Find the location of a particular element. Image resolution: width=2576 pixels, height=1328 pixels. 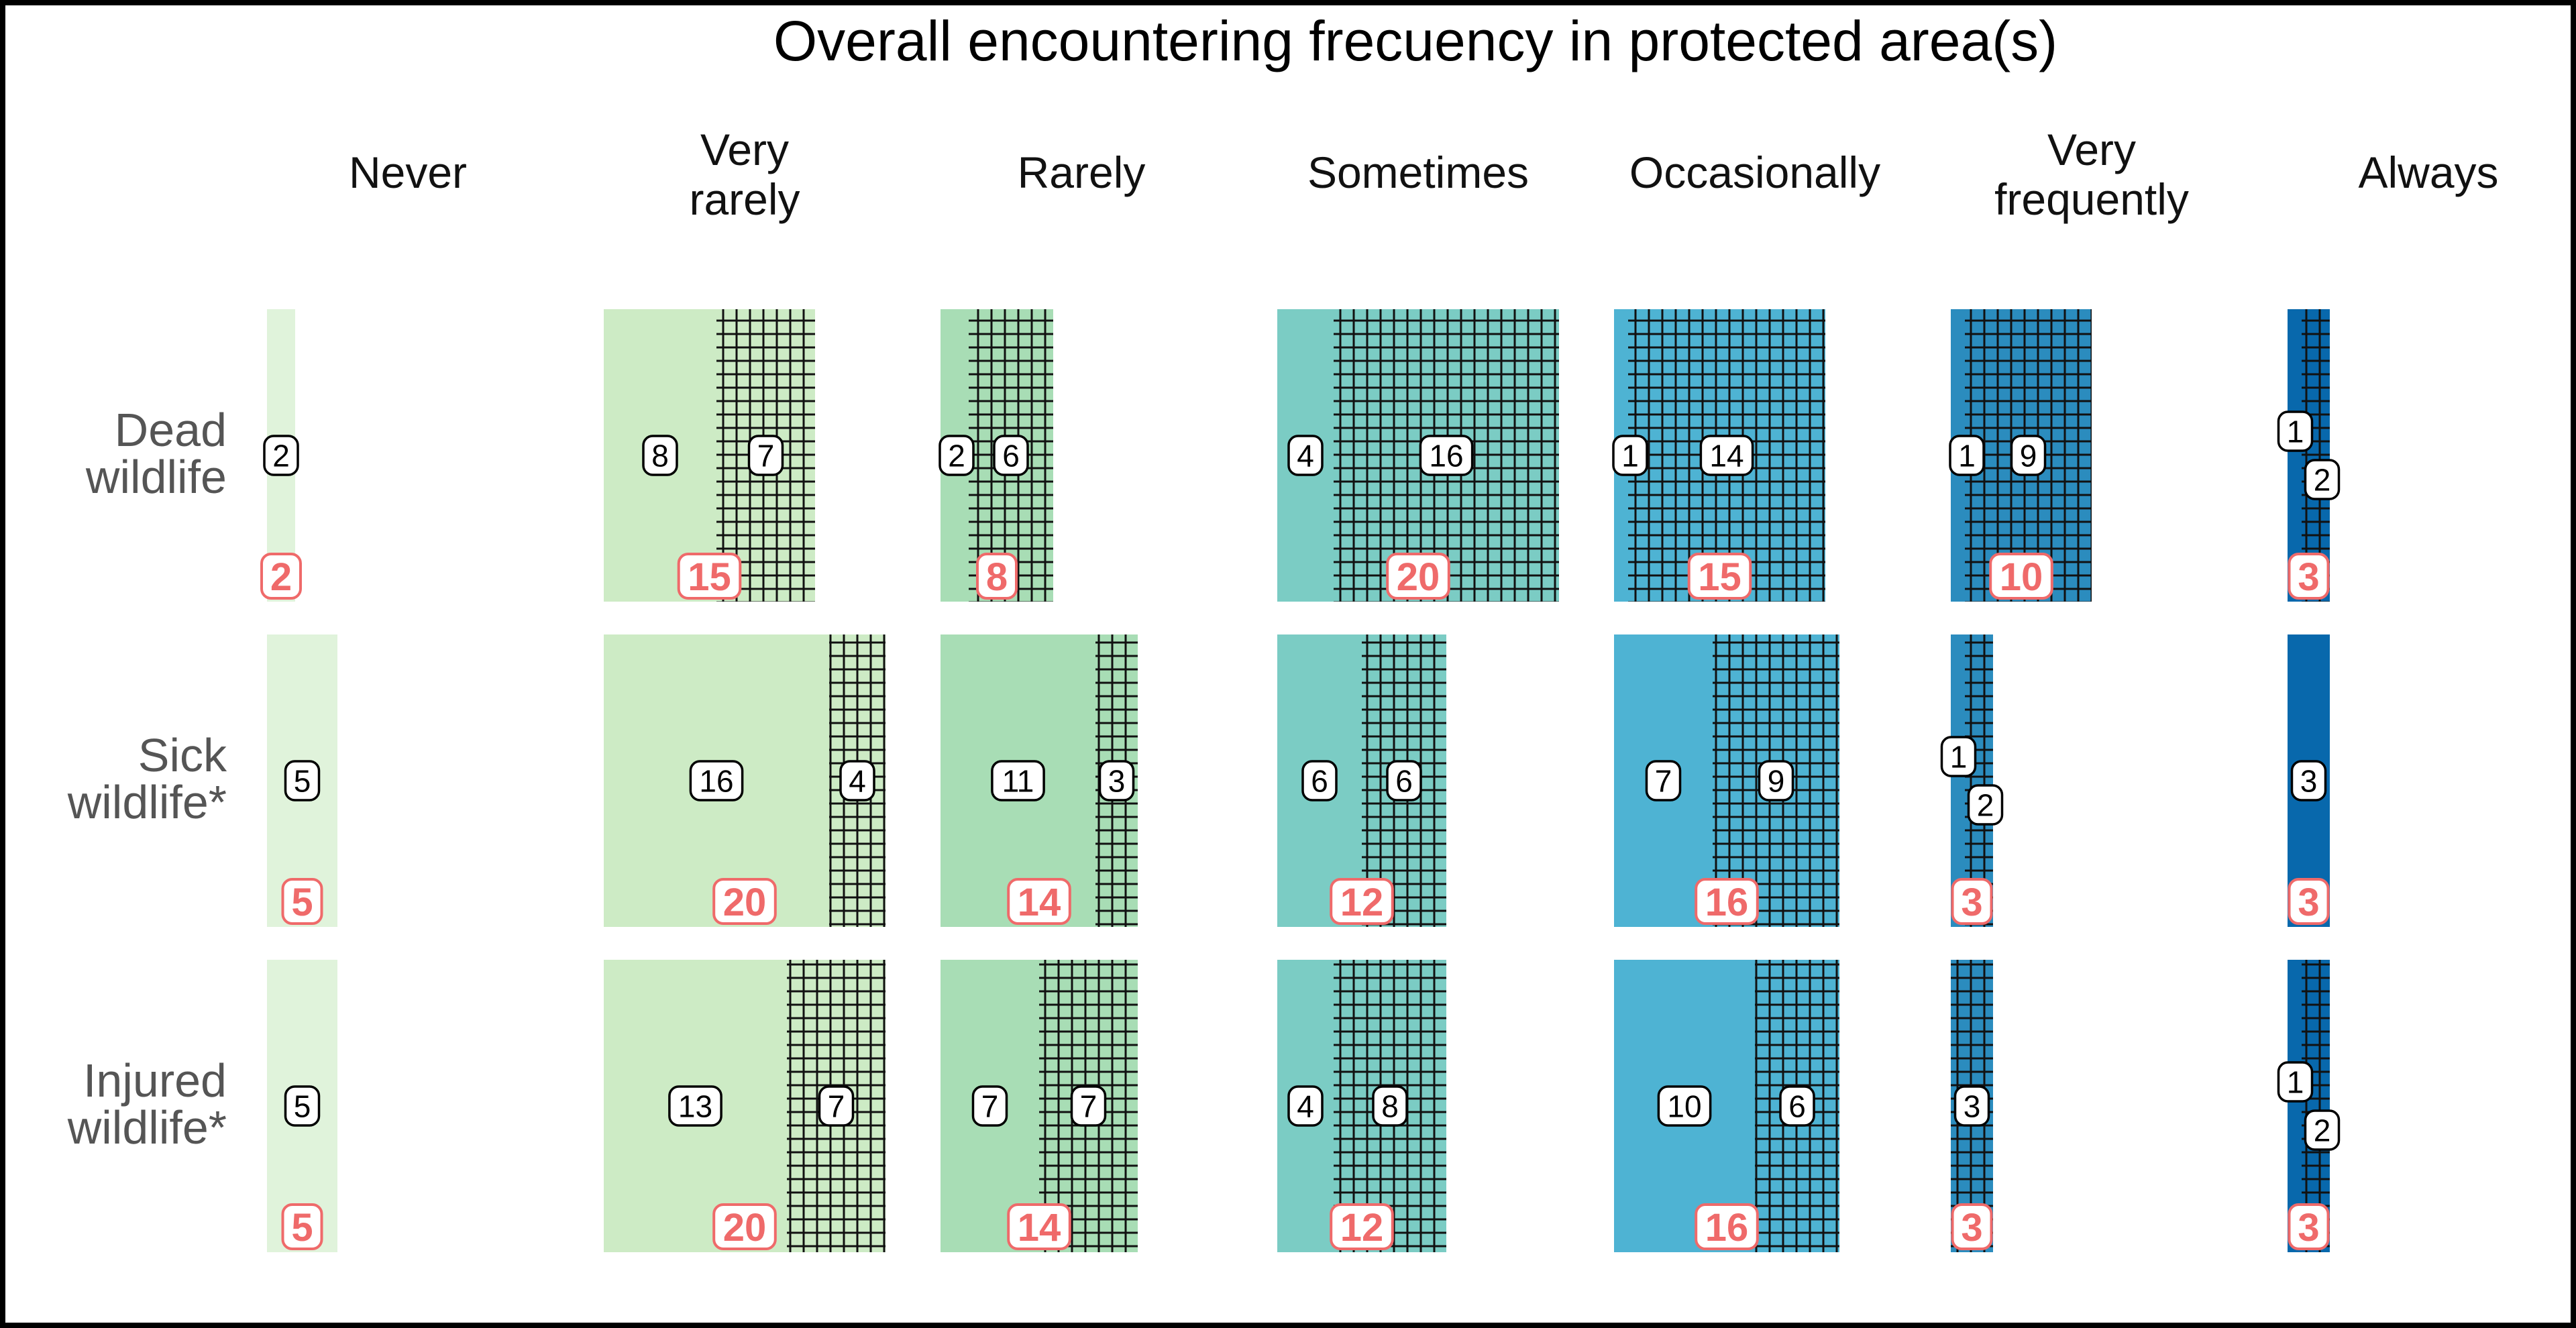

total-count-badge: 14 is located at coordinates (1039, 1227).